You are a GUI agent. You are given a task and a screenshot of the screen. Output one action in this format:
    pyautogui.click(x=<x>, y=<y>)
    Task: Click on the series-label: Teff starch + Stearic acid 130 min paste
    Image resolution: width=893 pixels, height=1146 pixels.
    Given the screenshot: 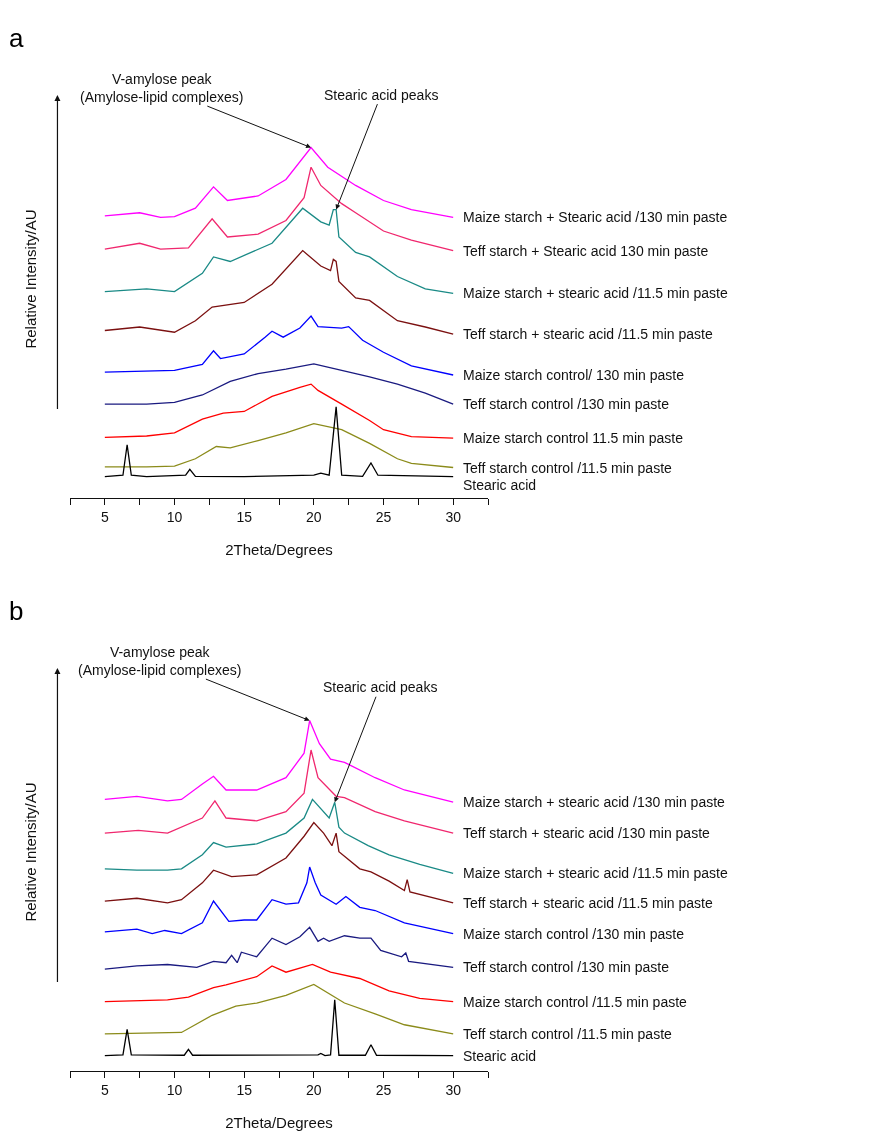 What is the action you would take?
    pyautogui.click(x=586, y=251)
    